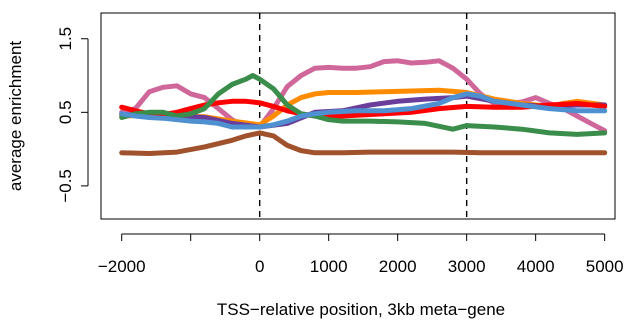 This screenshot has height=327, width=626. I want to click on y-tick-label: 0.5, so click(65, 112).